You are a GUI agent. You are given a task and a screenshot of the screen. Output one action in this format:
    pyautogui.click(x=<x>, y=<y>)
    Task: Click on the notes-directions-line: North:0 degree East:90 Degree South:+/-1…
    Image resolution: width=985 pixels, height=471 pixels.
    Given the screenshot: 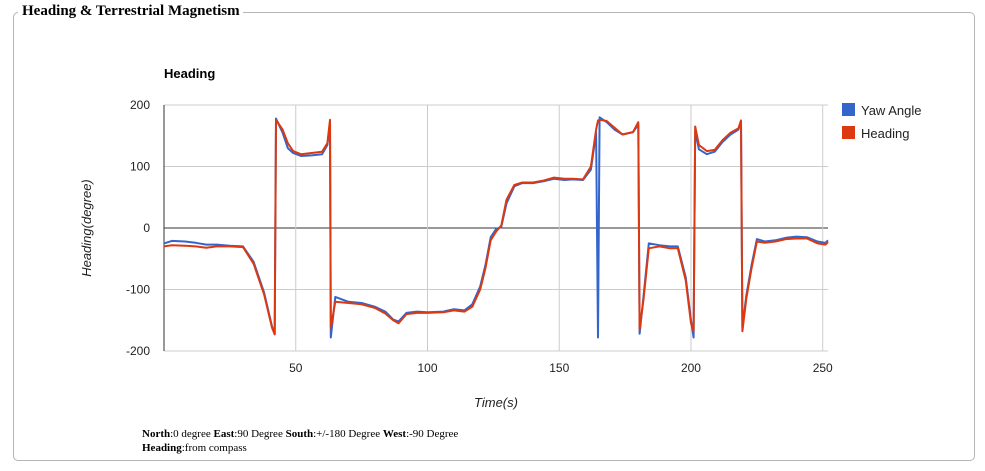 What is the action you would take?
    pyautogui.click(x=300, y=434)
    